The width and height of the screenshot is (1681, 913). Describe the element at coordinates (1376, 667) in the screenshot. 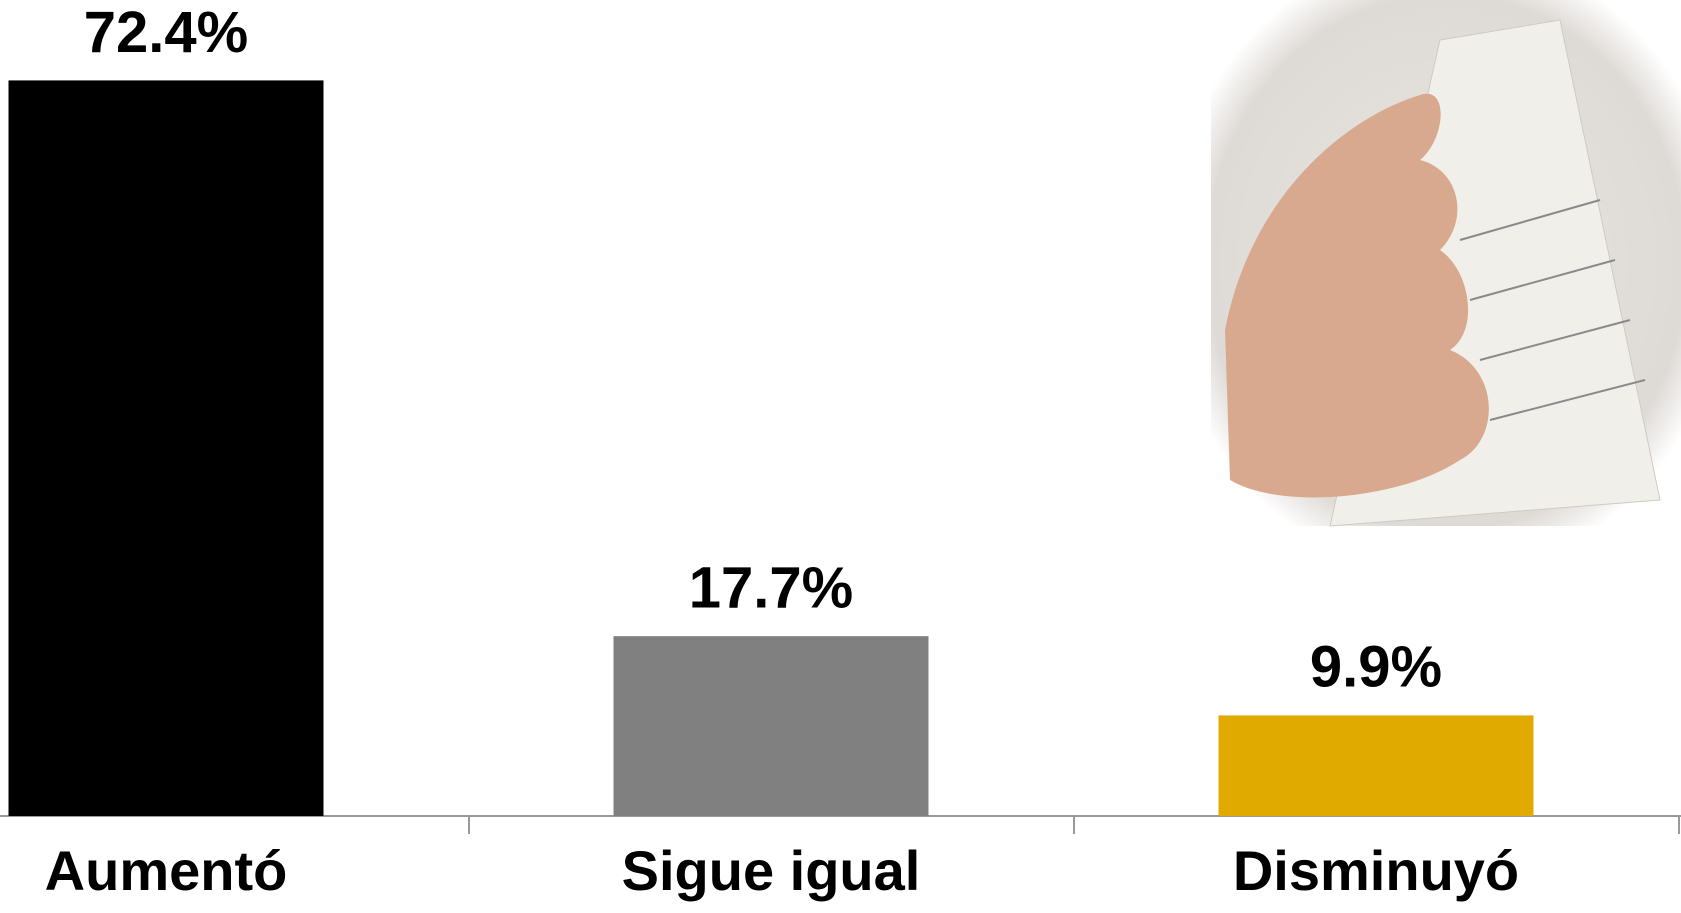

I see `value-label: 9.9%` at that location.